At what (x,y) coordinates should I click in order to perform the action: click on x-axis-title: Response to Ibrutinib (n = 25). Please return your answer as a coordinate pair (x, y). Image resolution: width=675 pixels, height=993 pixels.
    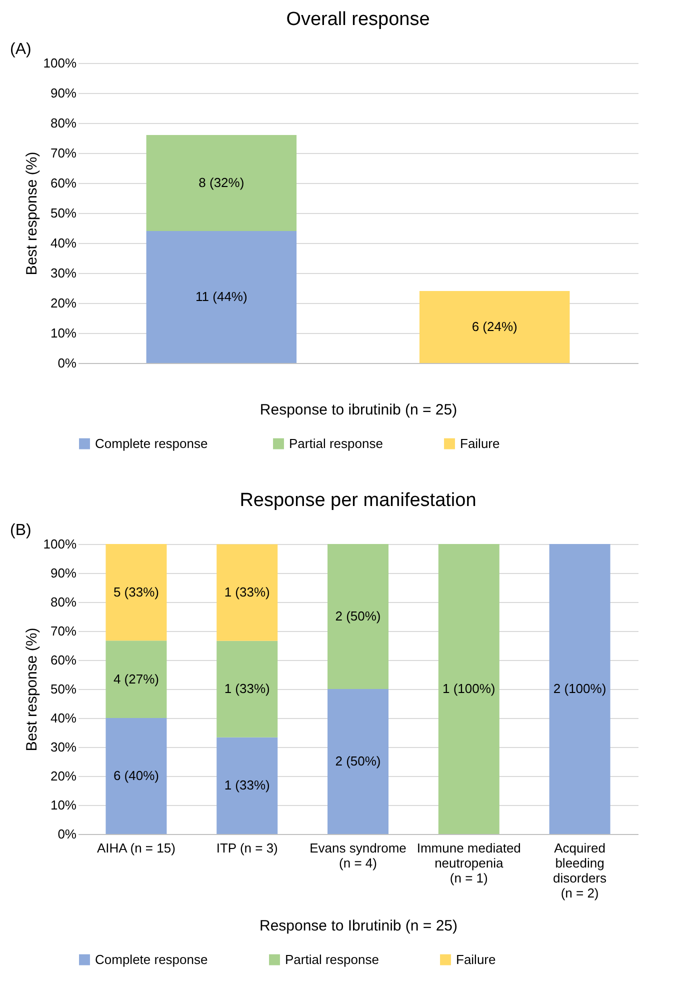
    Looking at the image, I should click on (358, 926).